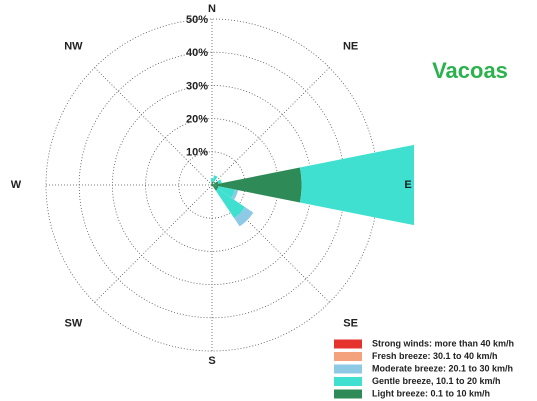 The width and height of the screenshot is (537, 401). What do you see at coordinates (470, 70) in the screenshot?
I see `chart-title: Vacoas` at bounding box center [470, 70].